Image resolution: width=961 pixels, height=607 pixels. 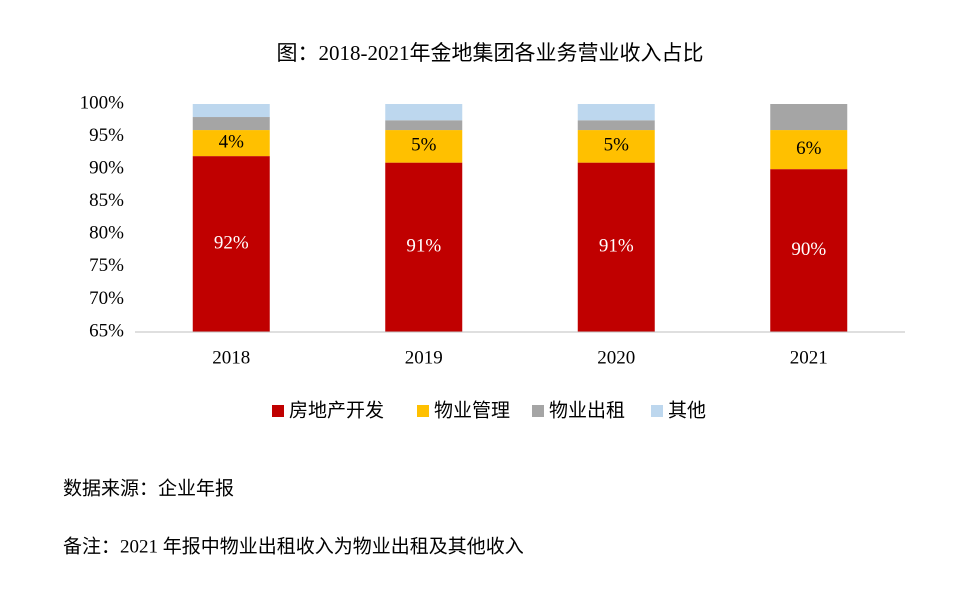 I want to click on x-tick-label: 2021, so click(x=809, y=357).